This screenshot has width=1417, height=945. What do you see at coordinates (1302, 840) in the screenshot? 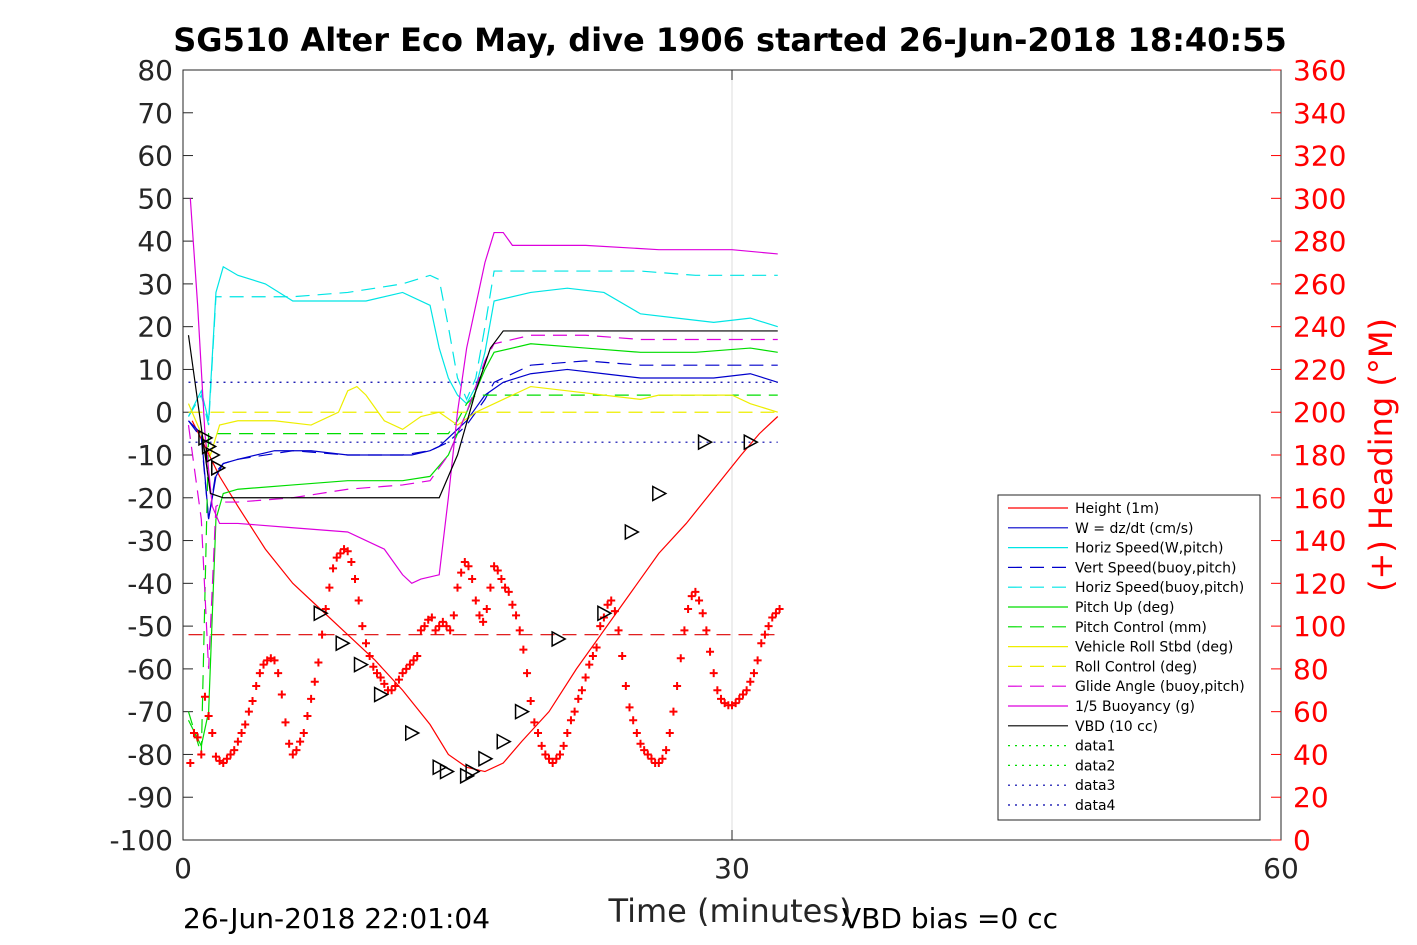
I see `y-tick-label-right: 0` at bounding box center [1302, 840].